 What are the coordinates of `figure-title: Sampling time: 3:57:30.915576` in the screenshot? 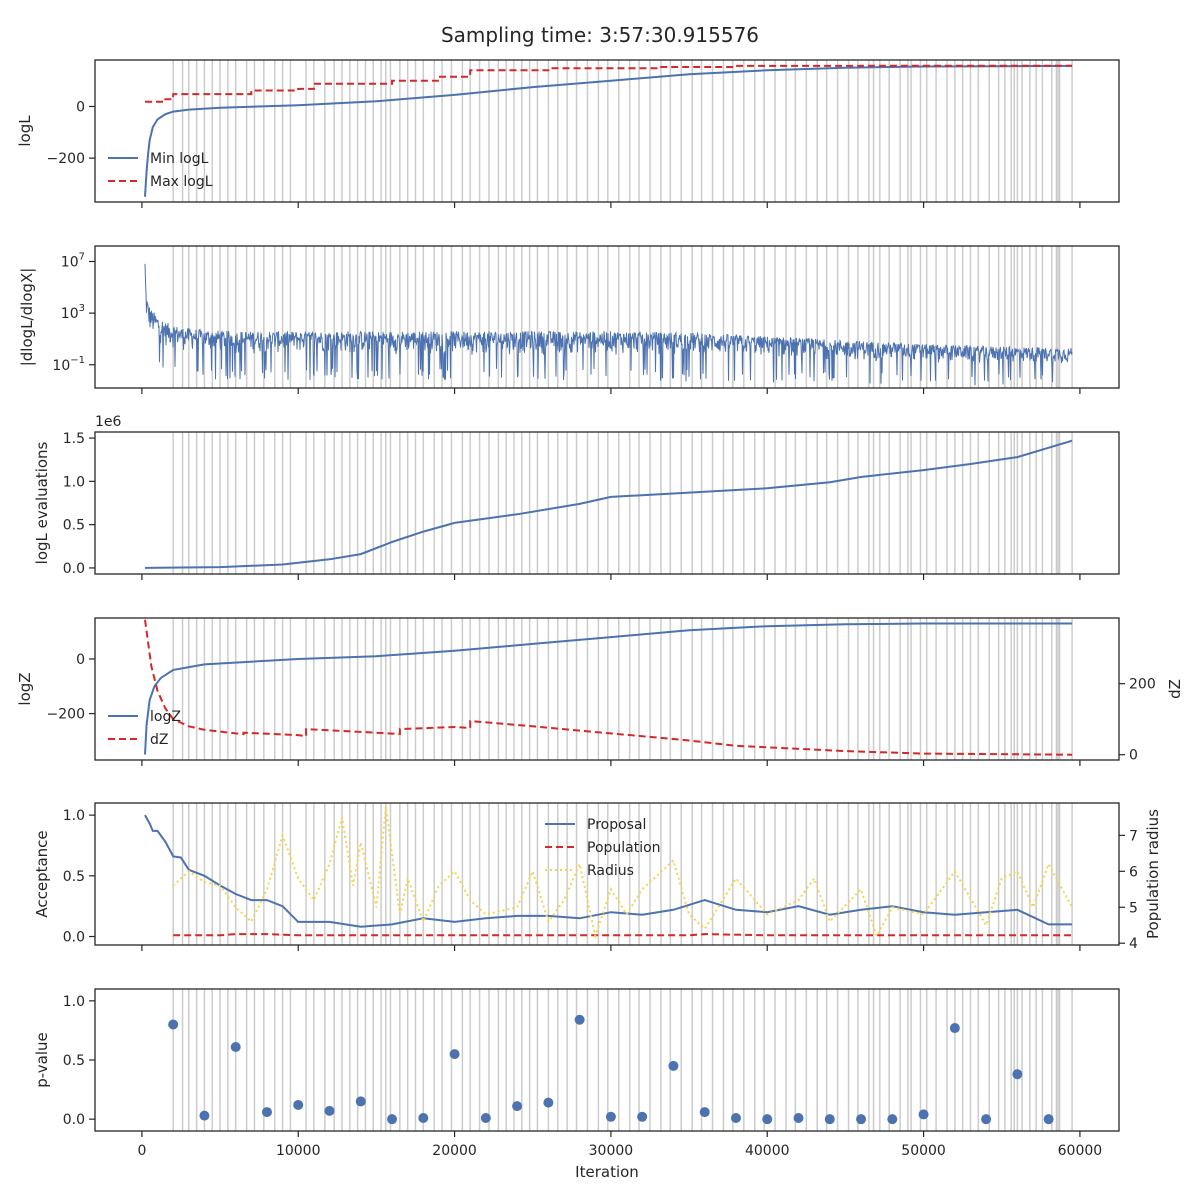 It's located at (600, 35).